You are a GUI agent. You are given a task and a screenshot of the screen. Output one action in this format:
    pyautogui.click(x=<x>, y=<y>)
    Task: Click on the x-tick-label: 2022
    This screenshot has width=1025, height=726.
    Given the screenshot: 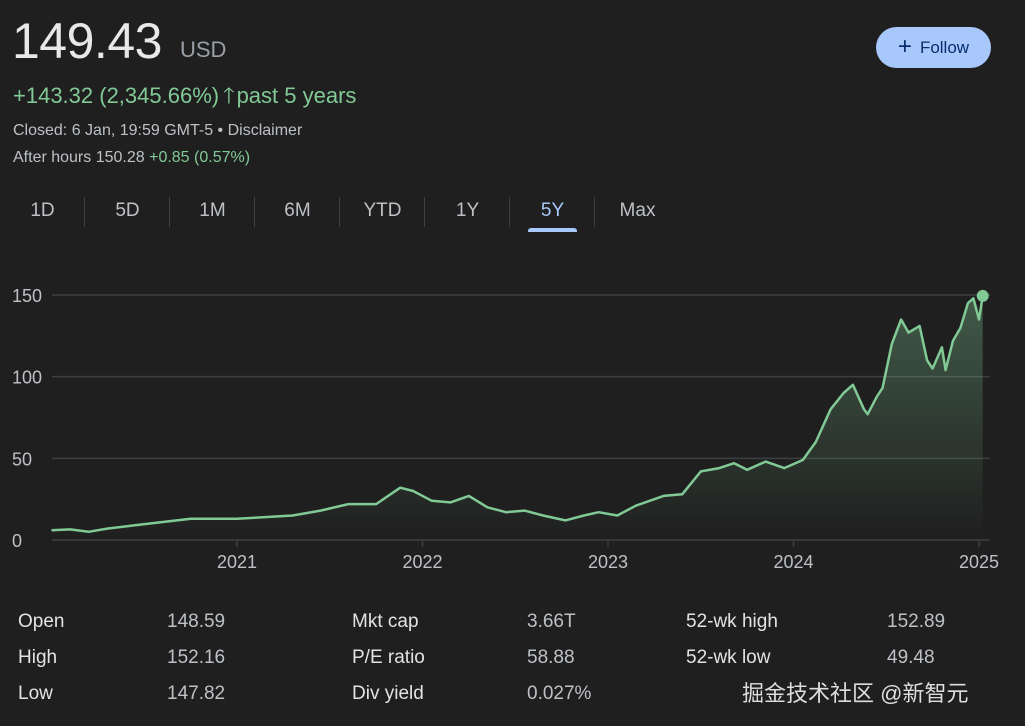 What is the action you would take?
    pyautogui.click(x=422, y=562)
    